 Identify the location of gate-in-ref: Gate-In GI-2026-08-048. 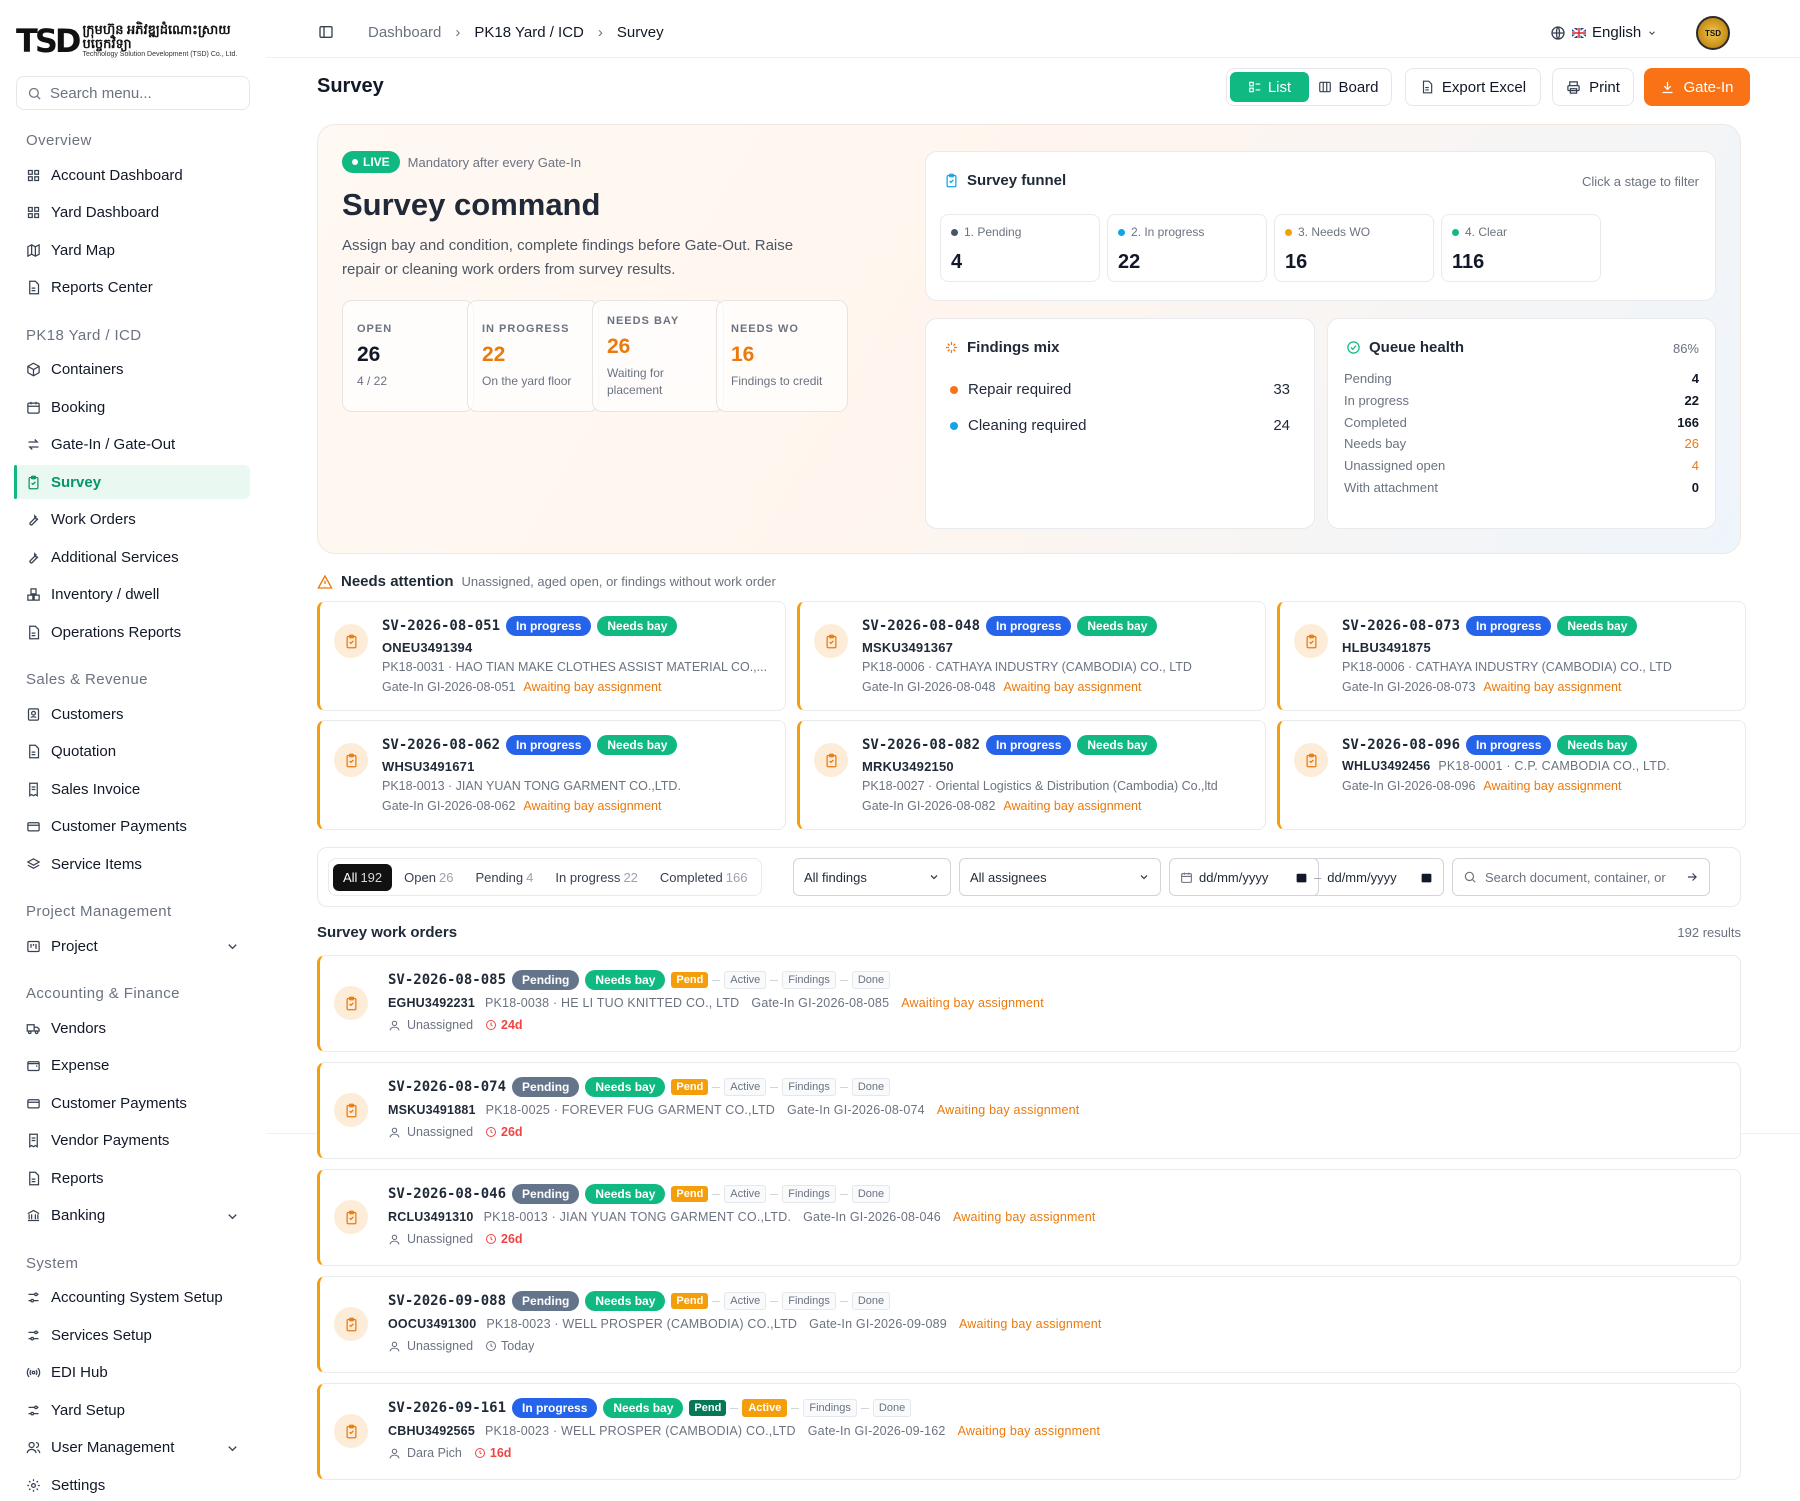
(929, 687).